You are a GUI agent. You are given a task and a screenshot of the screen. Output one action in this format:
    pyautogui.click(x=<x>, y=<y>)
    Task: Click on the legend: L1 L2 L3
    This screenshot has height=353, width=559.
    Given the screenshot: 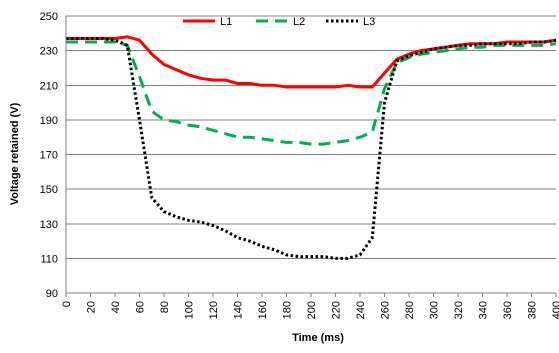 What is the action you would take?
    pyautogui.click(x=279, y=22)
    